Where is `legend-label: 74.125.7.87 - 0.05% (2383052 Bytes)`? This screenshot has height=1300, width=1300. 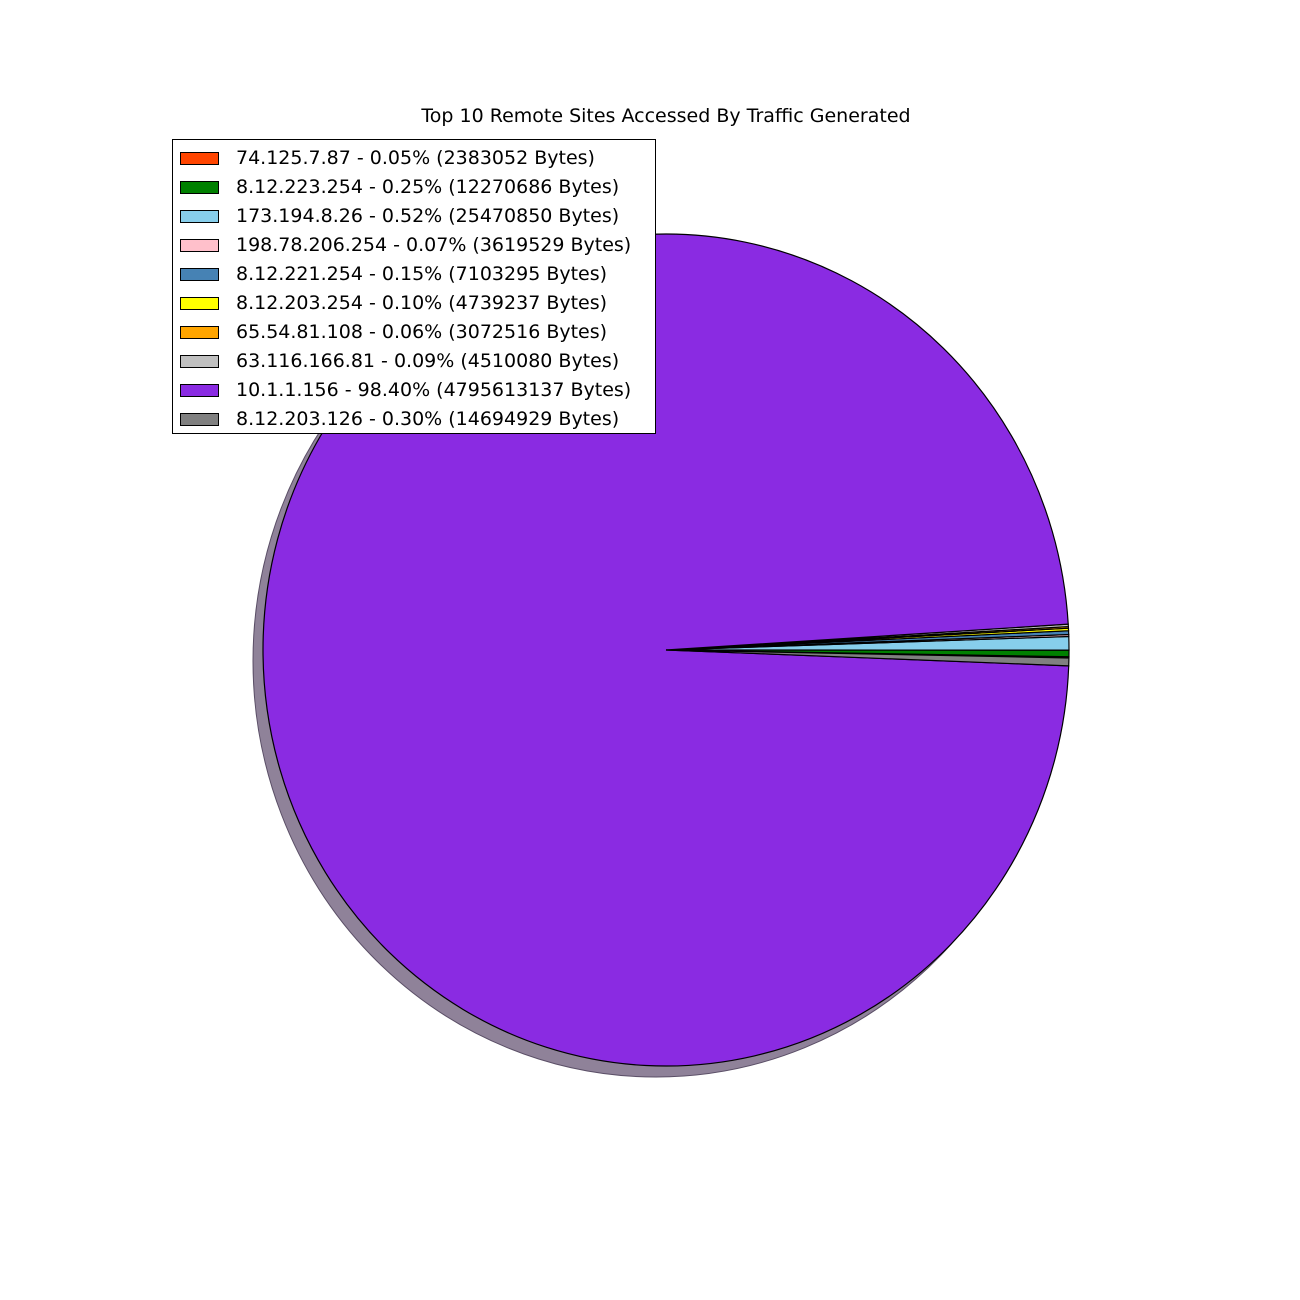 legend-label: 74.125.7.87 - 0.05% (2383052 Bytes) is located at coordinates (415, 158).